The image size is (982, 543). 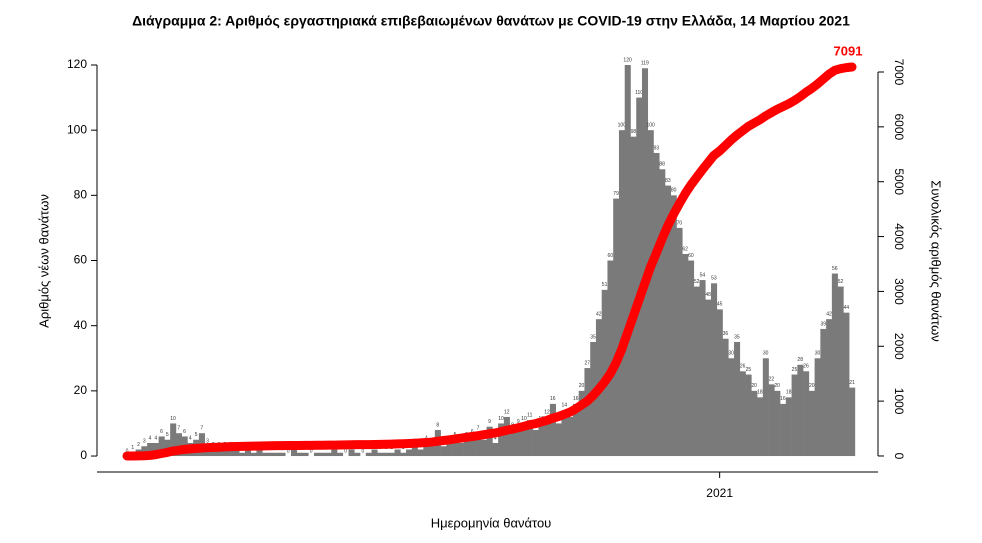 What do you see at coordinates (719, 493) in the screenshot?
I see `x-tick-label: 2021` at bounding box center [719, 493].